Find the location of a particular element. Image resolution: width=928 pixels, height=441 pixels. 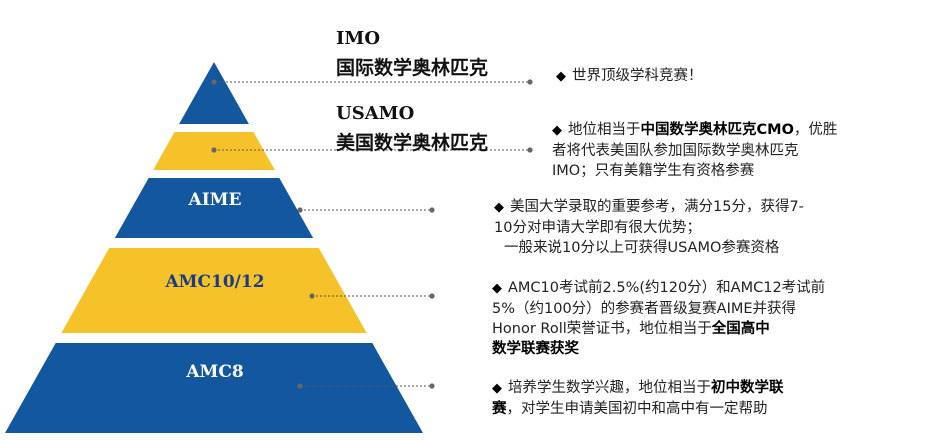

desc-text: 者将代表美国队参加国际数学奥林匹克 is located at coordinates (675, 151).